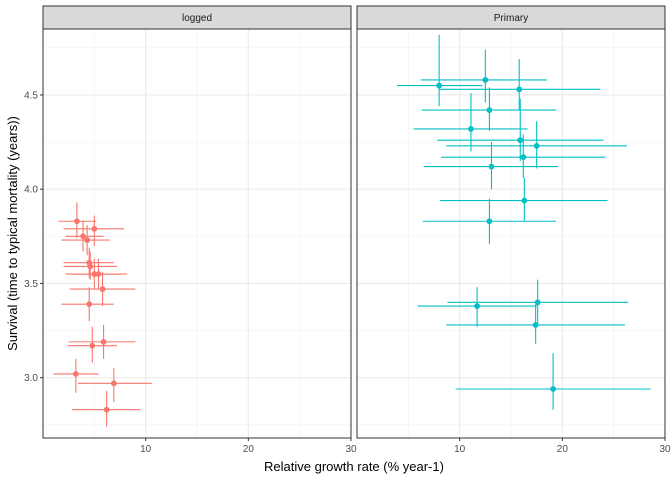  Describe the element at coordinates (31, 378) in the screenshot. I see `y-tick-label: 3.0` at that location.